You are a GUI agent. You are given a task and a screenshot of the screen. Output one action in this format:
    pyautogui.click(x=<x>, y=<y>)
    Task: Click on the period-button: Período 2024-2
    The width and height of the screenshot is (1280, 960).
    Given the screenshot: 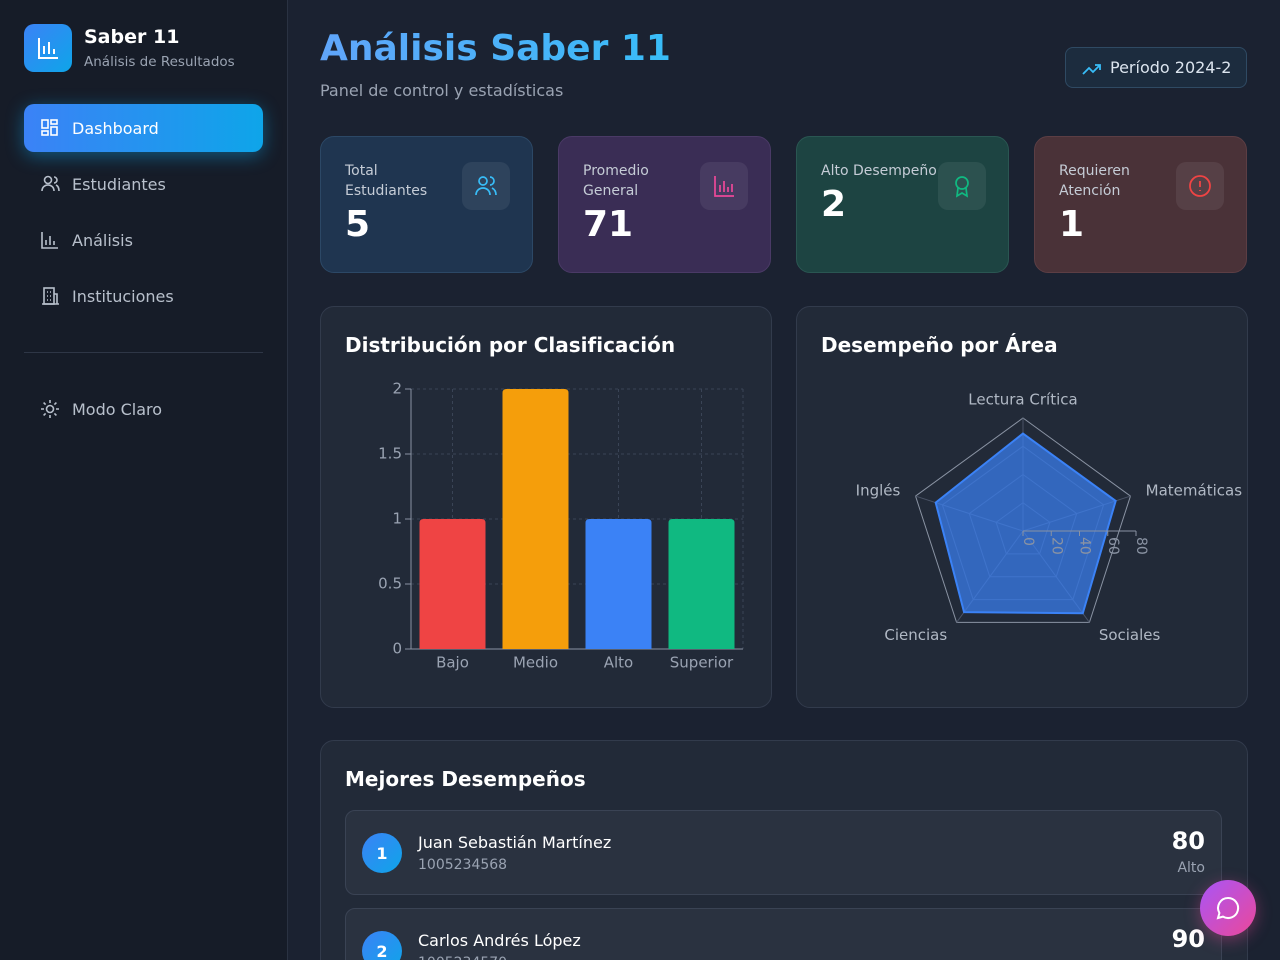 What is the action you would take?
    pyautogui.click(x=1156, y=67)
    